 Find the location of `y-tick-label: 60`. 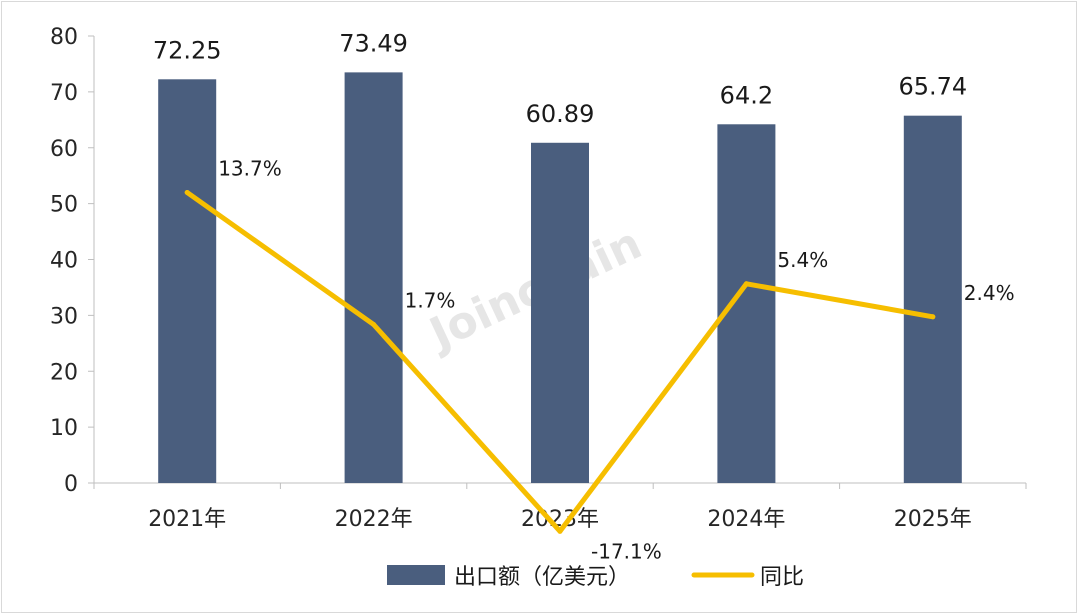

y-tick-label: 60 is located at coordinates (64, 149).